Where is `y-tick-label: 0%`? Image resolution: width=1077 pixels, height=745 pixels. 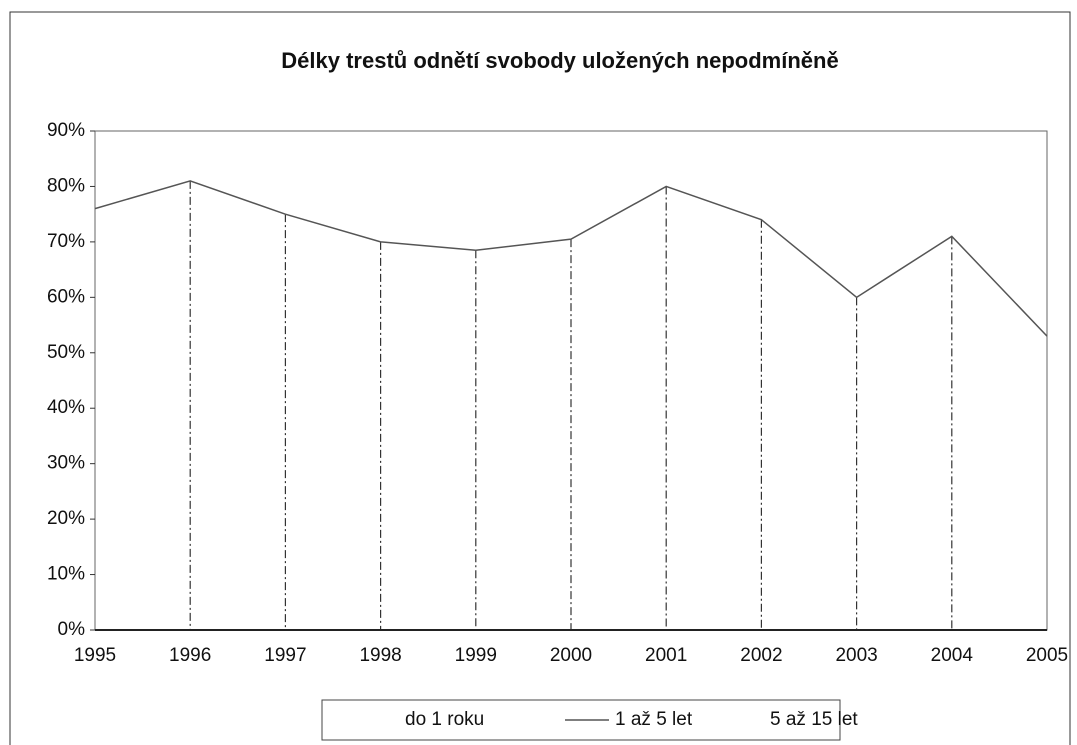 y-tick-label: 0% is located at coordinates (72, 629).